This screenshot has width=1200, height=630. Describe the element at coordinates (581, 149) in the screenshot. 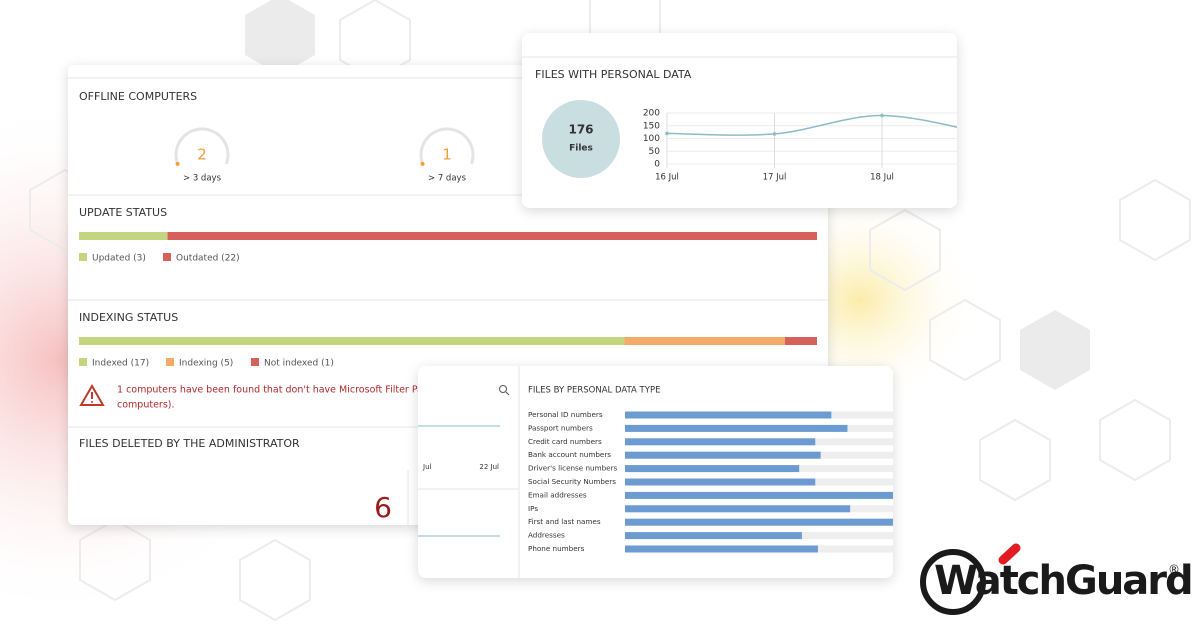

I see `total-label: Files` at that location.